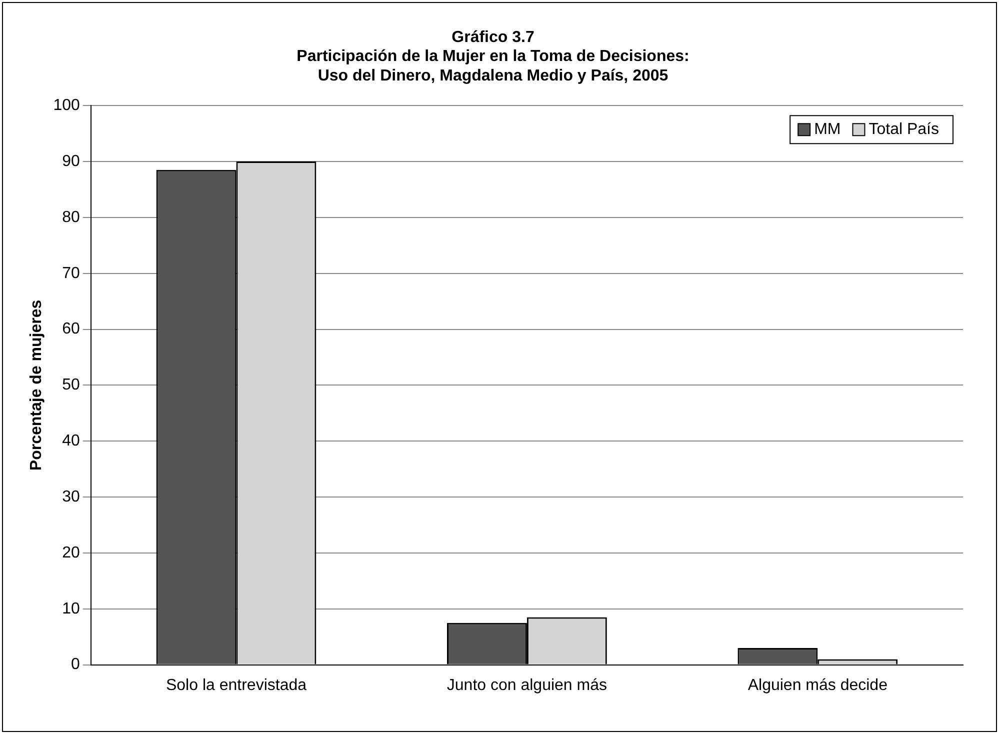 The height and width of the screenshot is (734, 999). What do you see at coordinates (236, 685) in the screenshot?
I see `x-tick-label: Solo la entrevistada` at bounding box center [236, 685].